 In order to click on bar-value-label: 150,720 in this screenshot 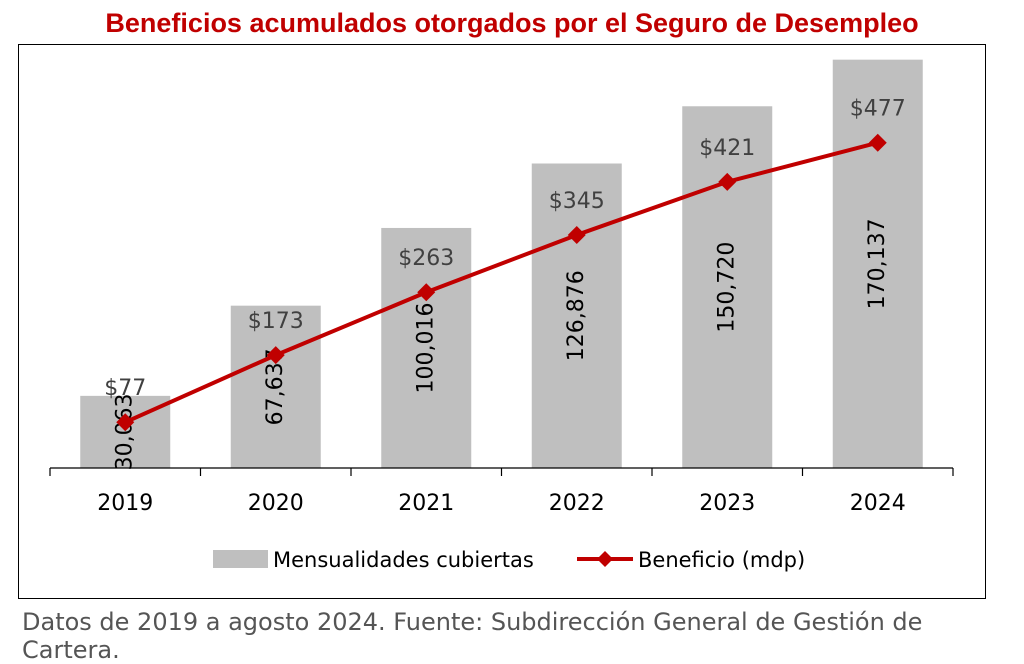, I will do `click(727, 287)`.